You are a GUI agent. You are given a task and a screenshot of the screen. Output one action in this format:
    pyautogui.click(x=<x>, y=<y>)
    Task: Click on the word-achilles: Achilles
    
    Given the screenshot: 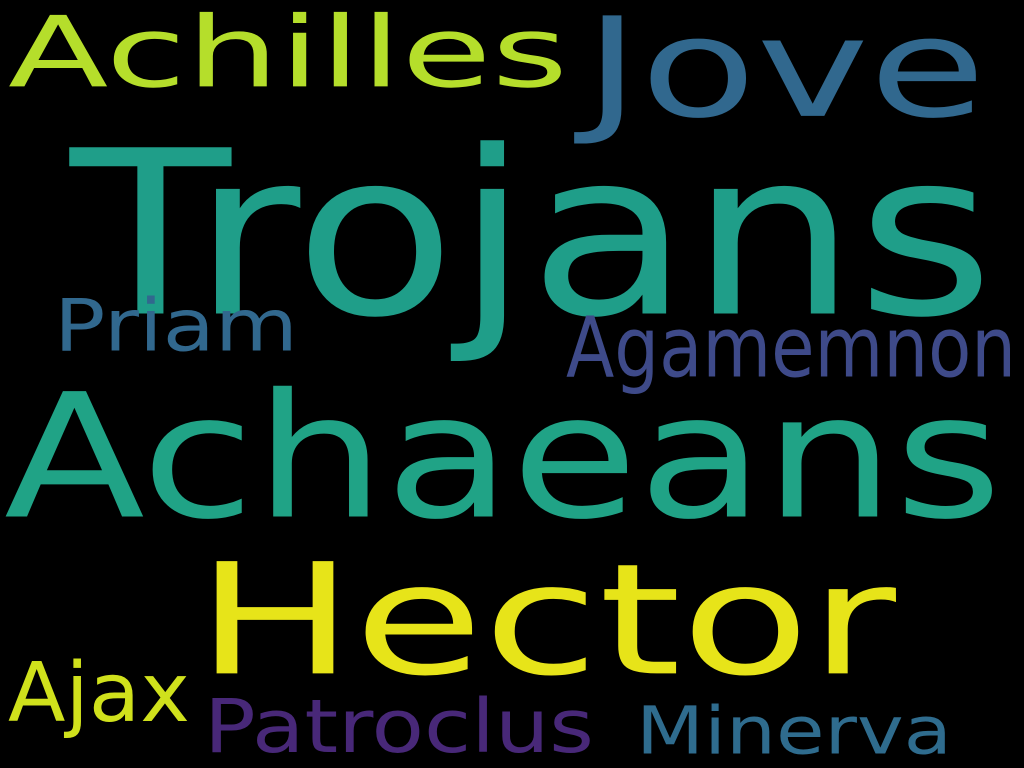 What is the action you would take?
    pyautogui.click(x=288, y=55)
    